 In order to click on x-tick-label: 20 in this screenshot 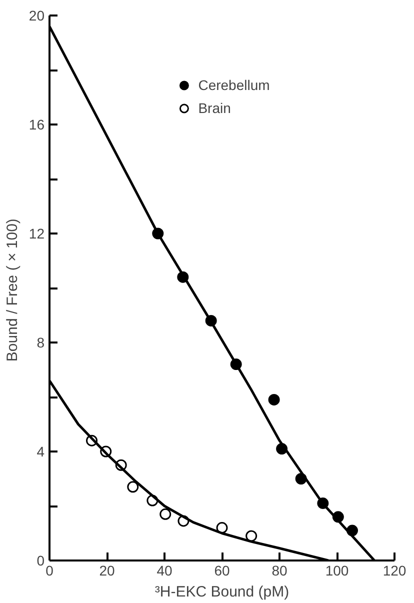, I will do `click(107, 570)`.